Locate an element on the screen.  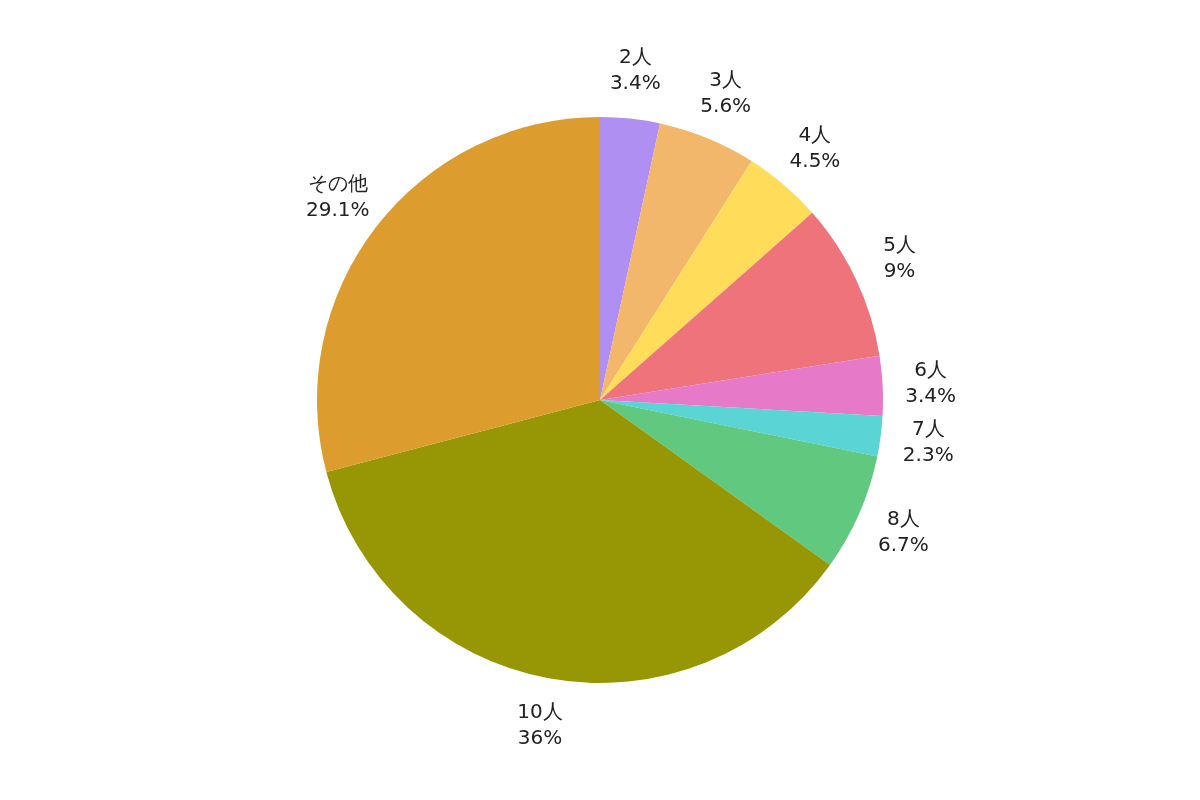
slice-label: 3人 is located at coordinates (726, 79).